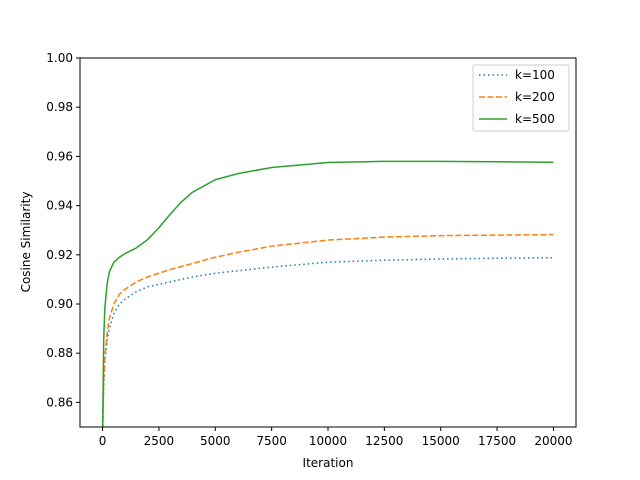 Image resolution: width=640 pixels, height=480 pixels. Describe the element at coordinates (271, 441) in the screenshot. I see `x-tick-label: 7500` at that location.